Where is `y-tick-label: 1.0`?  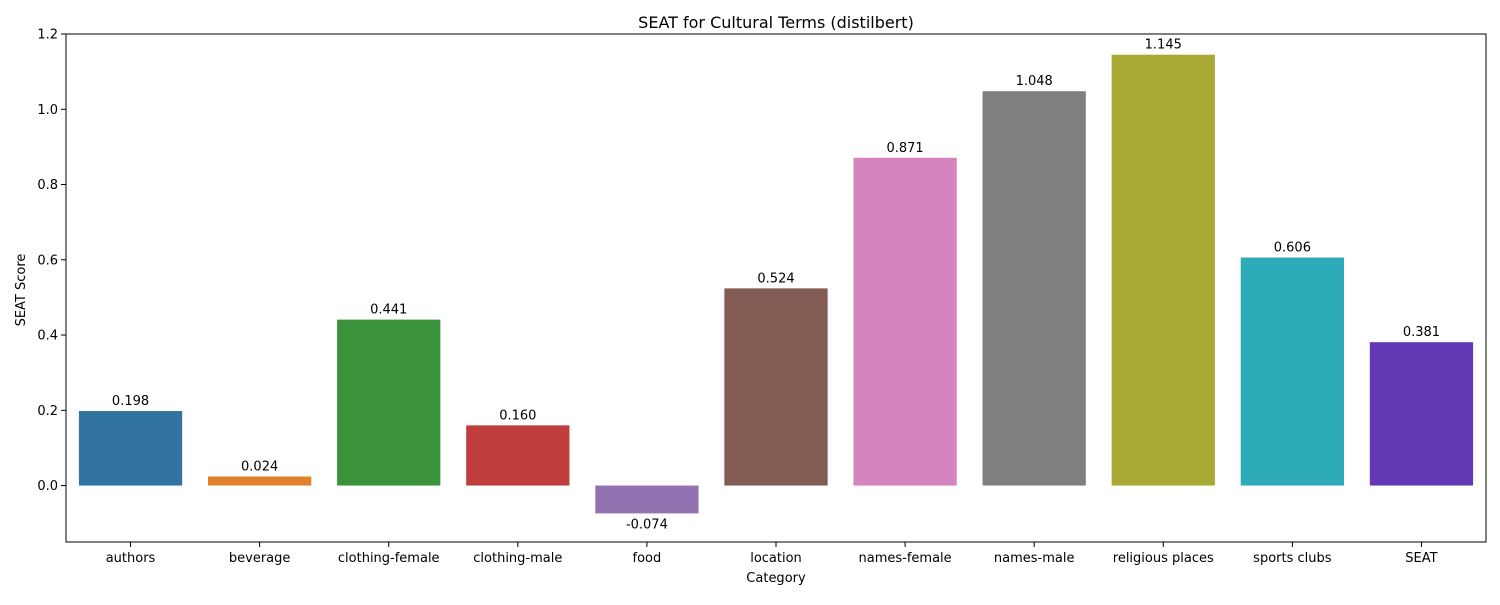
y-tick-label: 1.0 is located at coordinates (47, 110).